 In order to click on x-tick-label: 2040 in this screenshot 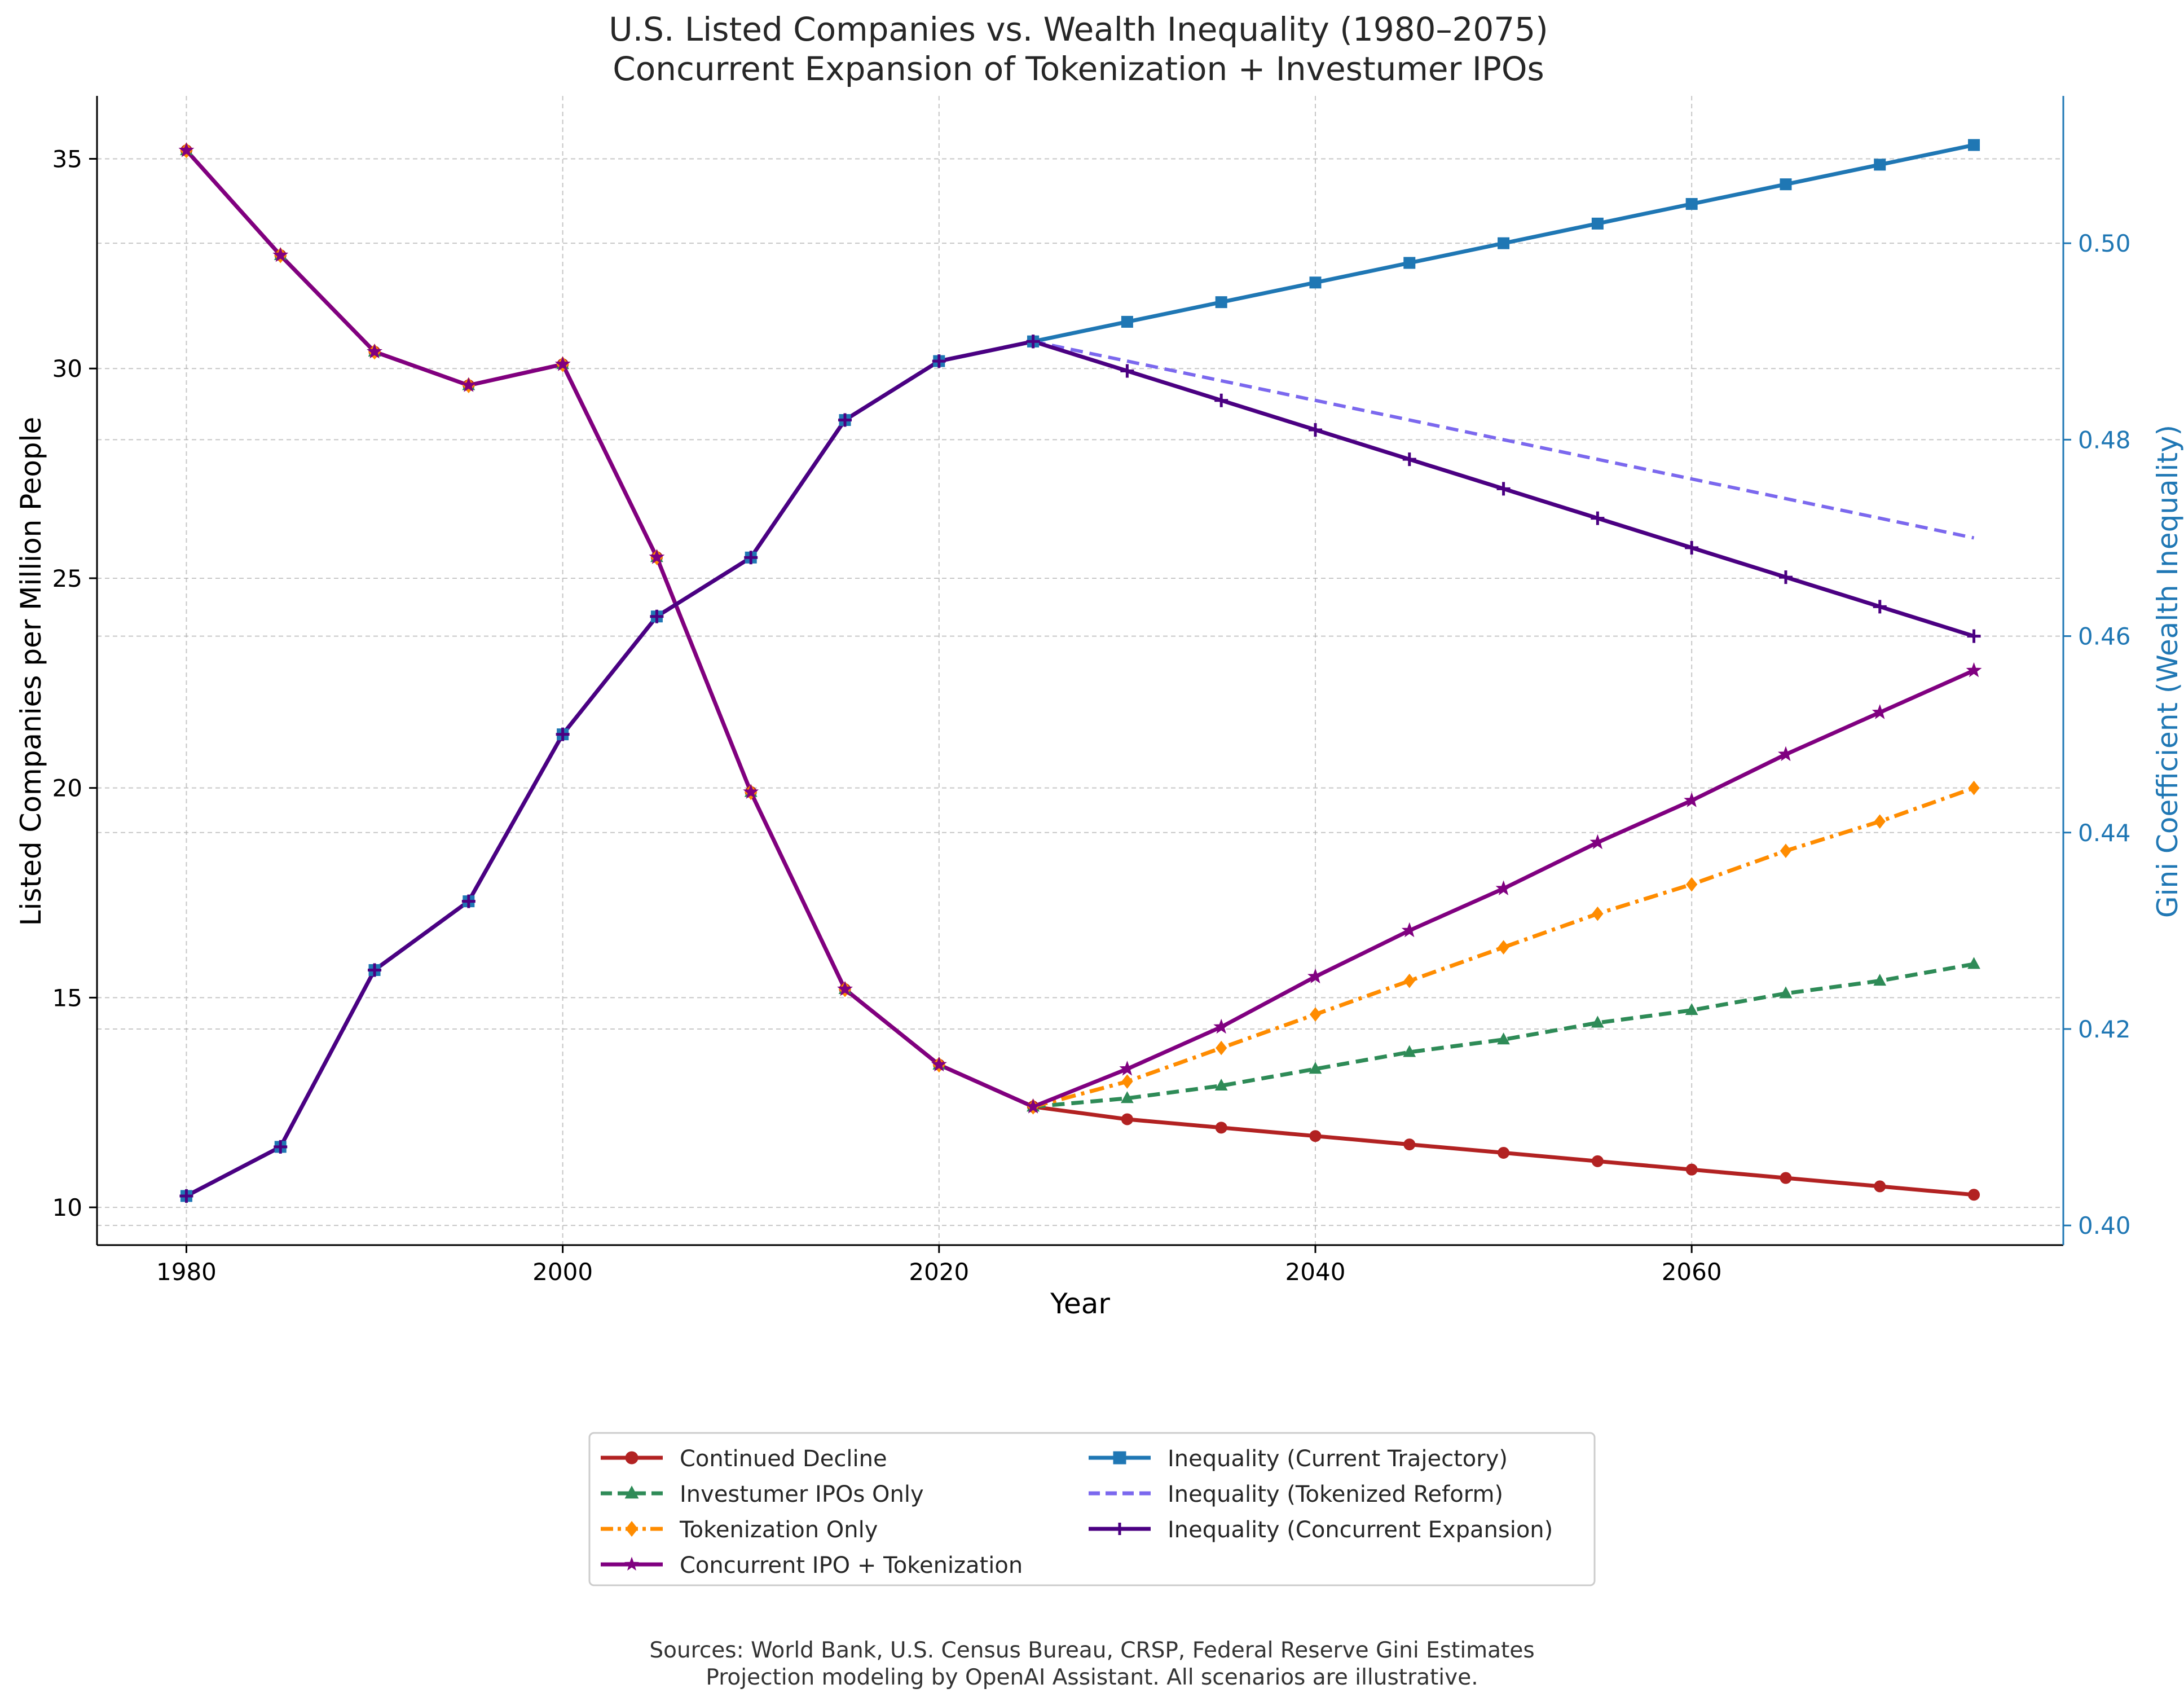, I will do `click(1315, 1272)`.